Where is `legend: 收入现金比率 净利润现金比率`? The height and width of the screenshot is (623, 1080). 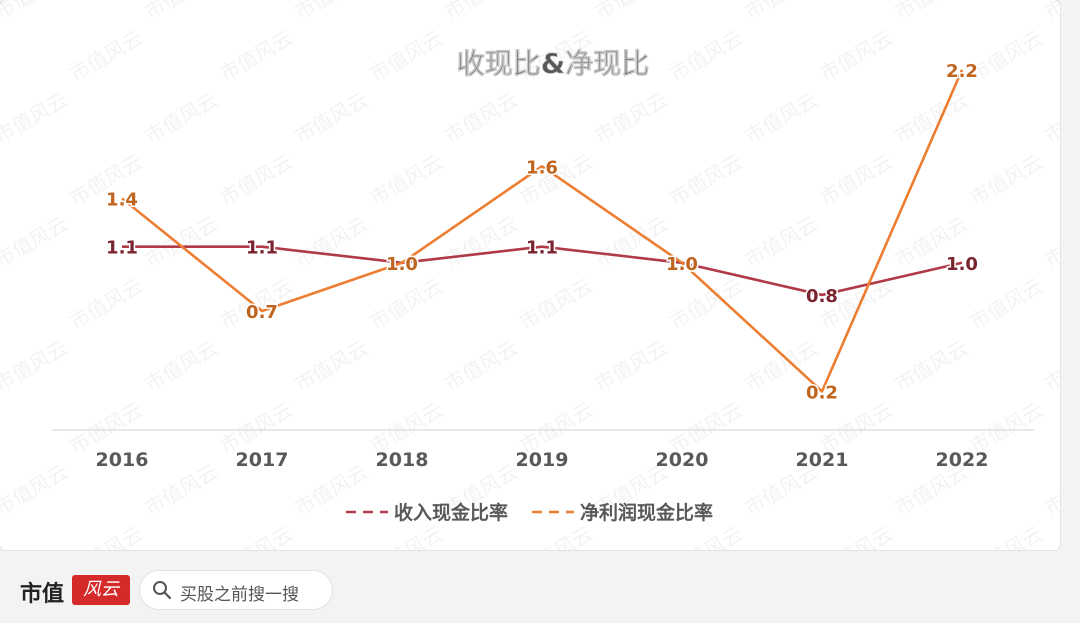
legend: 收入现金比率 净利润现金比率 is located at coordinates (529, 512).